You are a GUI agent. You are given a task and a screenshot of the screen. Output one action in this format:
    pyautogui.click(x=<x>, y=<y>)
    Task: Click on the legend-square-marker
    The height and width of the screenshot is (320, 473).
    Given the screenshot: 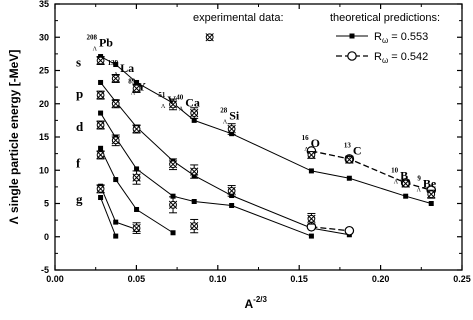 What is the action you would take?
    pyautogui.click(x=352, y=36)
    